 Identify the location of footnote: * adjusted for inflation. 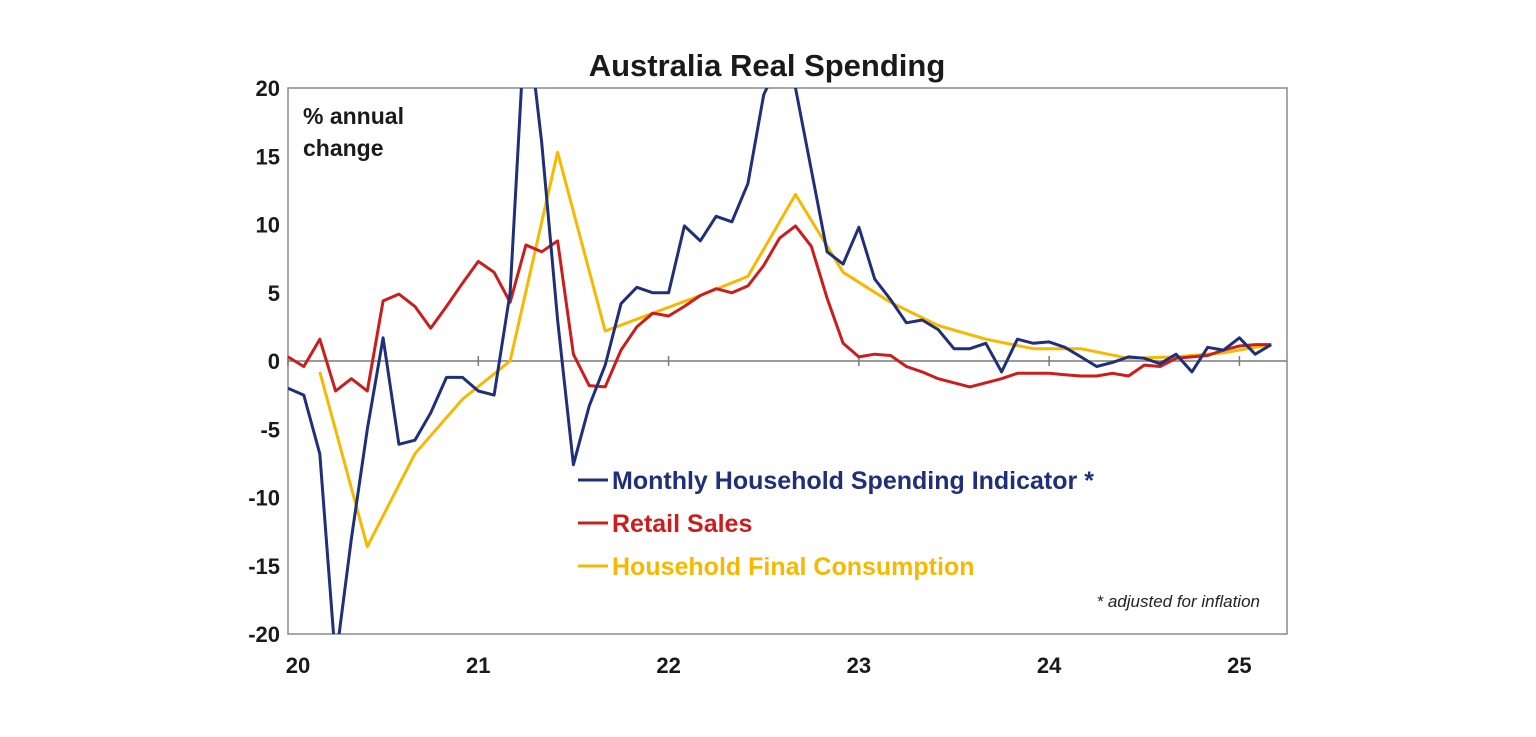
(1179, 601).